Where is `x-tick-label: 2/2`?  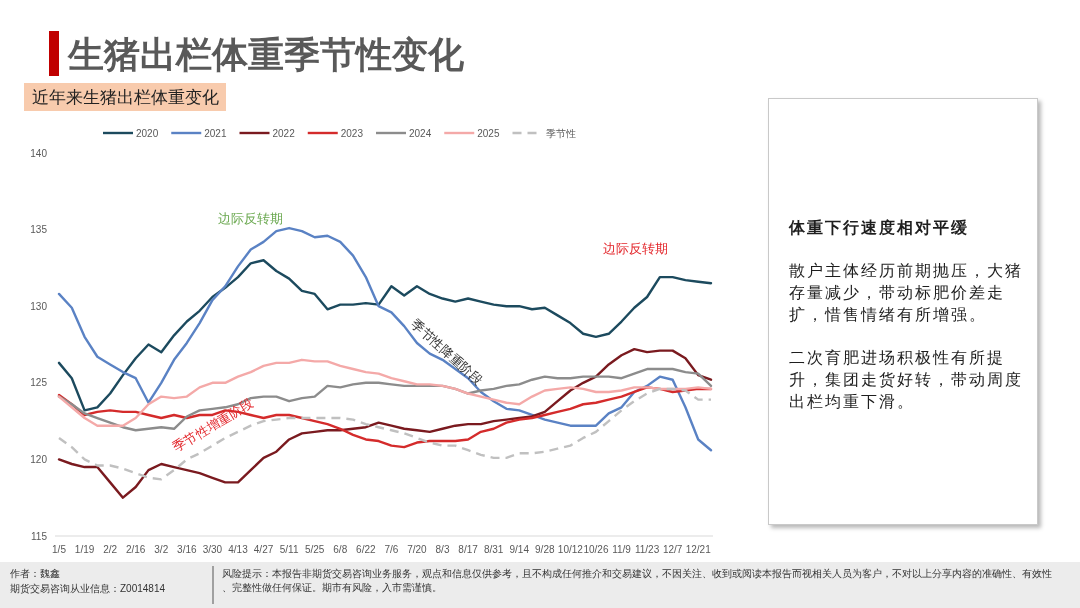
x-tick-label: 2/2 is located at coordinates (110, 549).